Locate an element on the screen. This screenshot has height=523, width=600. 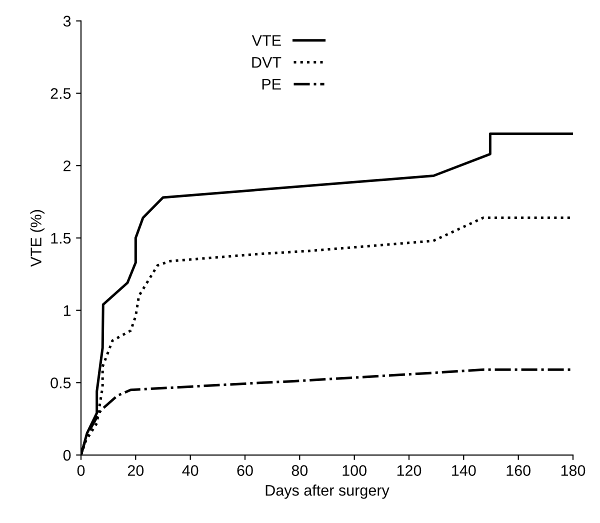
y-tick-label: 2 is located at coordinates (67, 166).